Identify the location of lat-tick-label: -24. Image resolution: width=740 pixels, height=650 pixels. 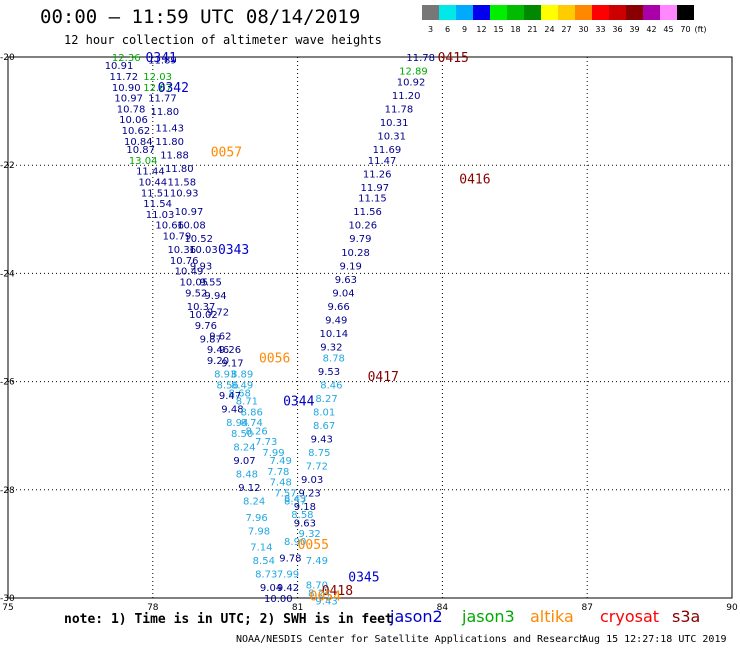
(7, 274).